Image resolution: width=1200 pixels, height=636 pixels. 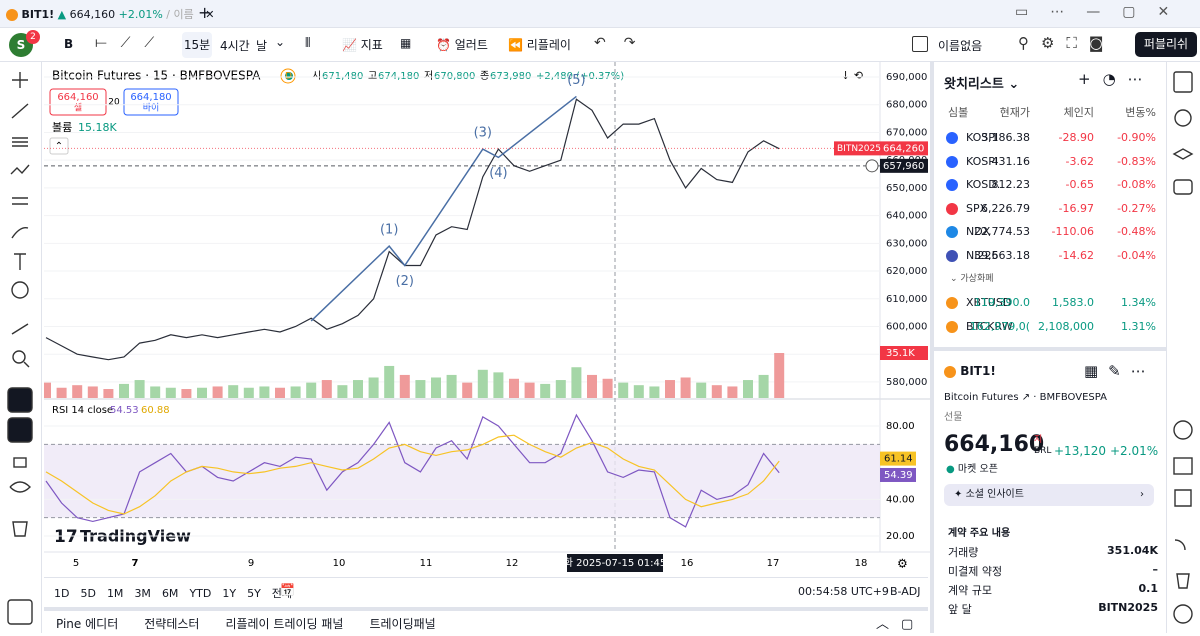 I want to click on range-button: 5Y, so click(x=254, y=593).